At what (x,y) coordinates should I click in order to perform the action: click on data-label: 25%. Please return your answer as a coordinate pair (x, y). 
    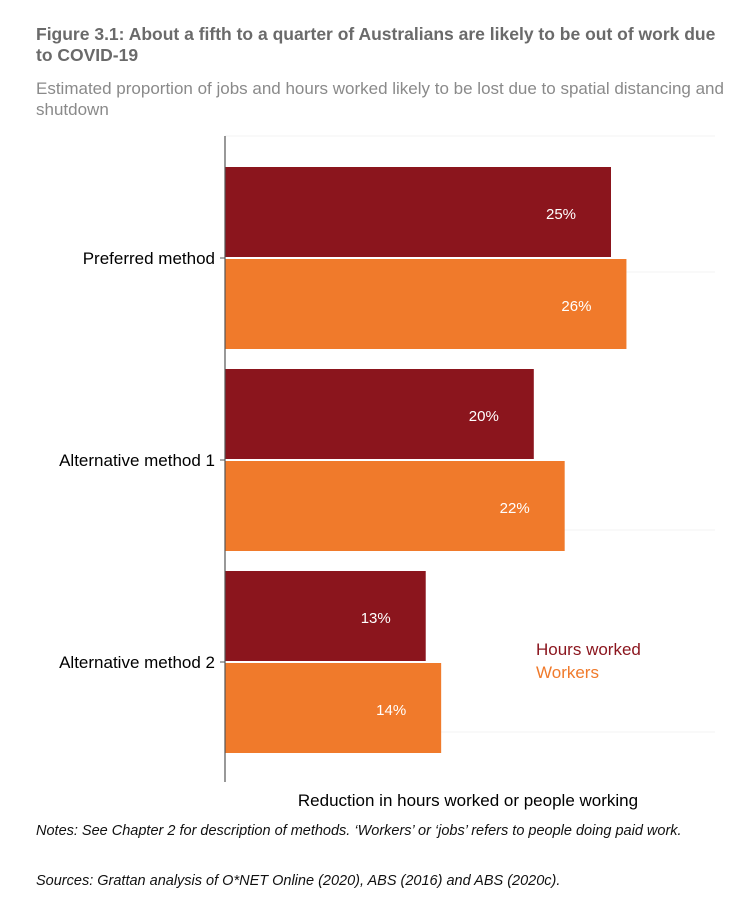
    Looking at the image, I should click on (561, 214).